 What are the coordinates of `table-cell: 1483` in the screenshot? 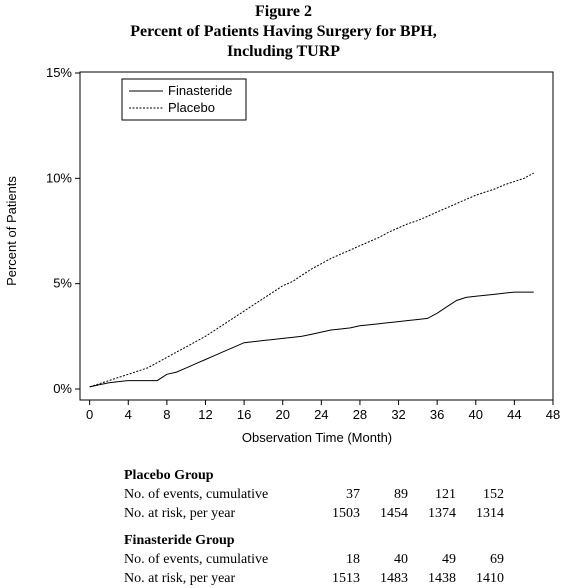 It's located at (394, 578).